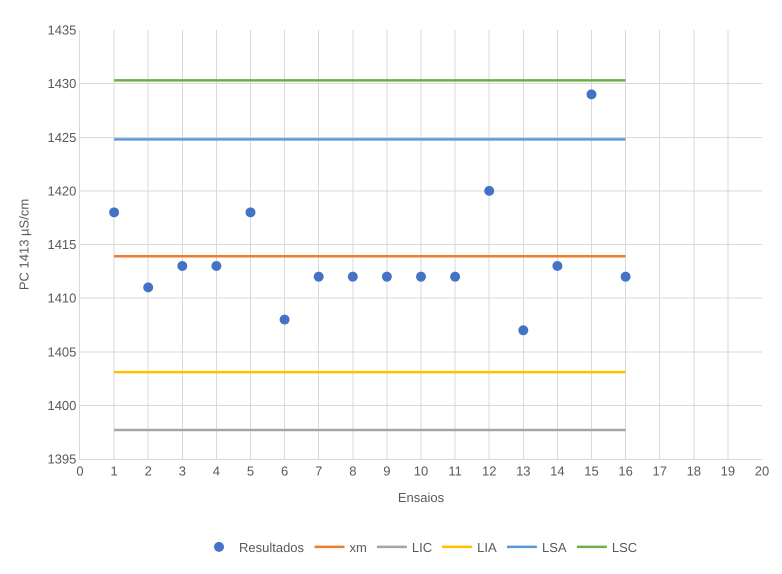 This screenshot has height=574, width=782. What do you see at coordinates (182, 471) in the screenshot?
I see `x-tick-label: 3` at bounding box center [182, 471].